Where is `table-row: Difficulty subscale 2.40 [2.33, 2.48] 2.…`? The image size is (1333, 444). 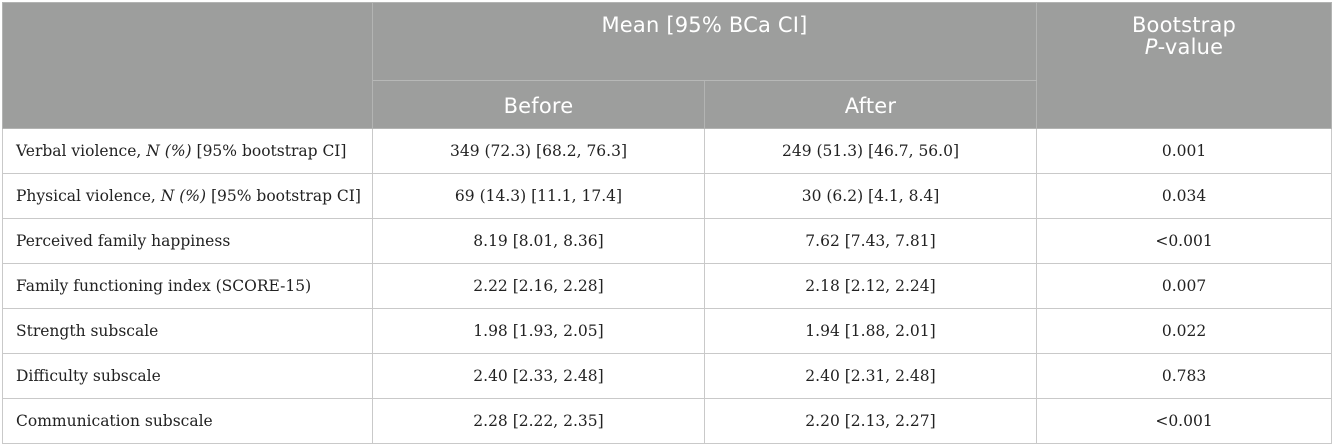 table-row: Difficulty subscale 2.40 [2.33, 2.48] 2.… is located at coordinates (667, 376).